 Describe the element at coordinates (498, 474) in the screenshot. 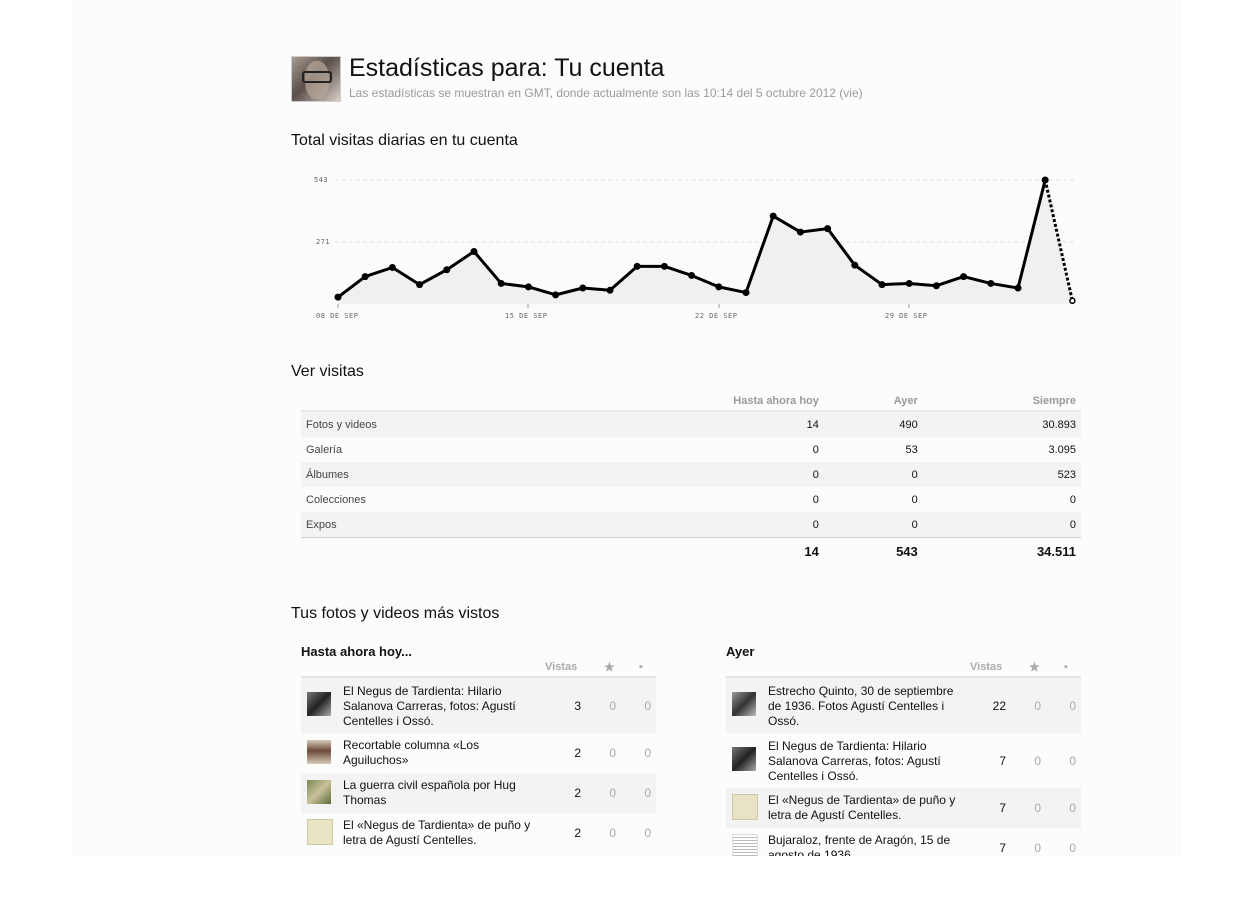

I see `row-label: Álbumes` at that location.